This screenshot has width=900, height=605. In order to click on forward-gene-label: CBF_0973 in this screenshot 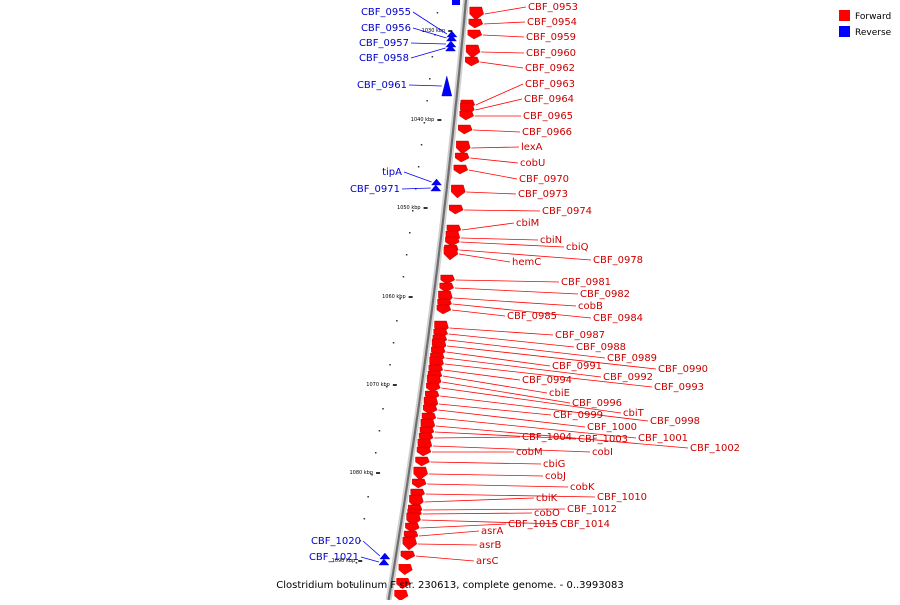, I will do `click(543, 194)`.